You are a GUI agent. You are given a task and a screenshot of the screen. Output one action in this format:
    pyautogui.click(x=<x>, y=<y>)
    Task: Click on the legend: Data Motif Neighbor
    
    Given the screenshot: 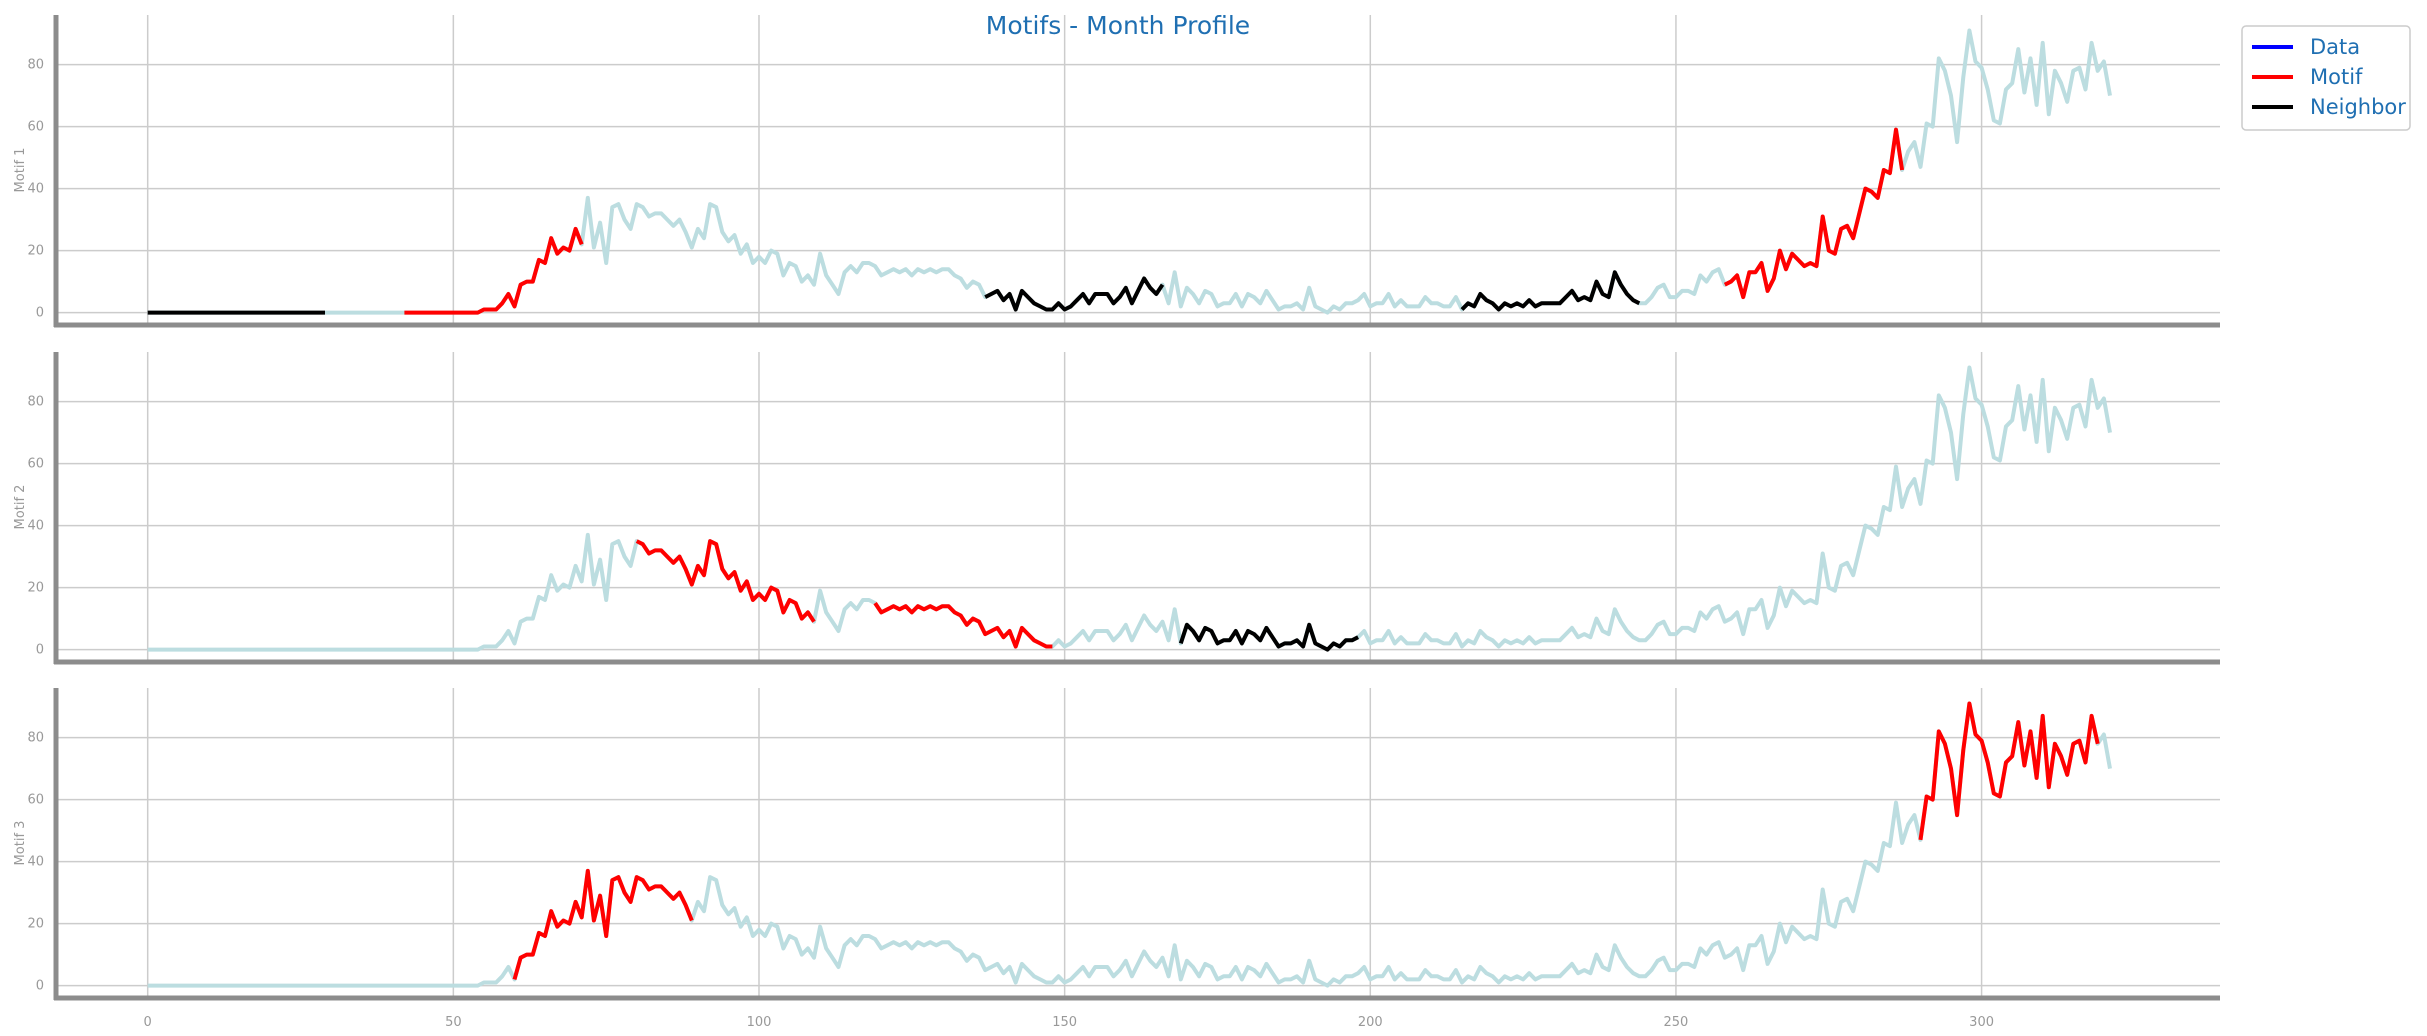 What is the action you would take?
    pyautogui.click(x=2326, y=78)
    